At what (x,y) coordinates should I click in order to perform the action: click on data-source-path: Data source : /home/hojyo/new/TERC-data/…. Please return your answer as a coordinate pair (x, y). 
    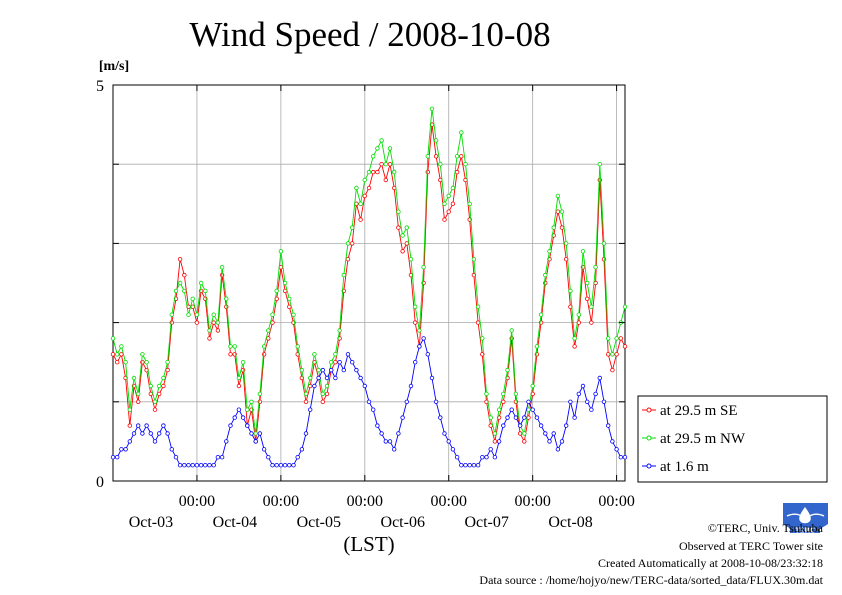
    Looking at the image, I should click on (651, 580).